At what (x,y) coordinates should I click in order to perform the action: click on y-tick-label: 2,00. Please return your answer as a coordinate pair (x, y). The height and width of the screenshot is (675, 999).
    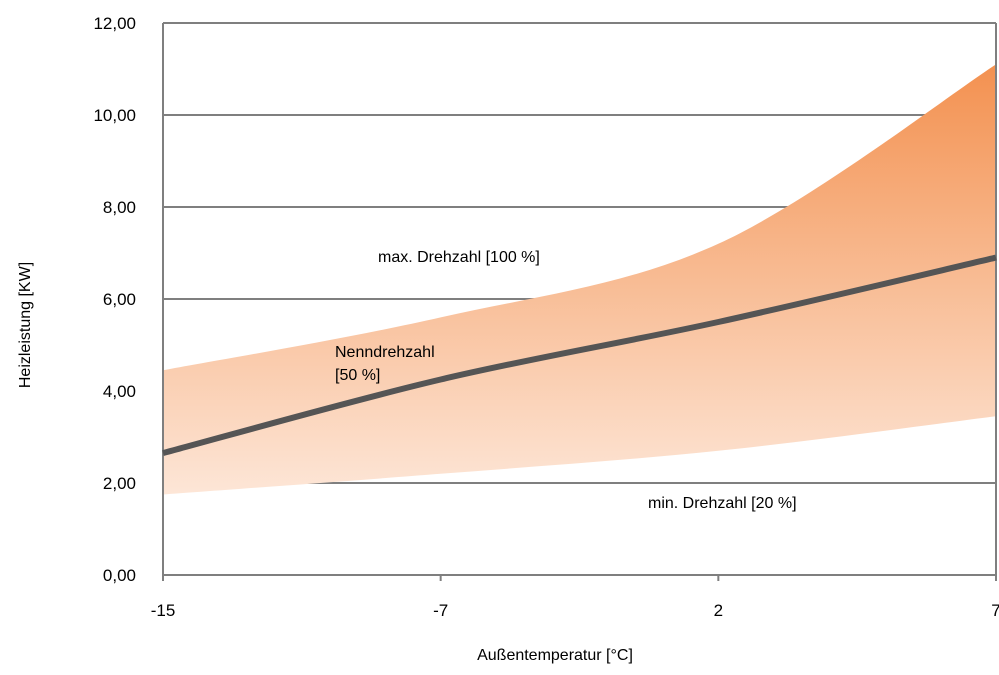
    Looking at the image, I should click on (119, 483).